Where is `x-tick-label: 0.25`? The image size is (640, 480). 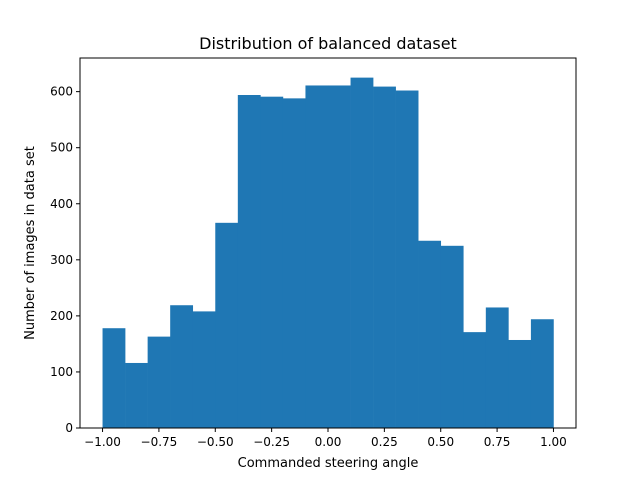
x-tick-label: 0.25 is located at coordinates (384, 442).